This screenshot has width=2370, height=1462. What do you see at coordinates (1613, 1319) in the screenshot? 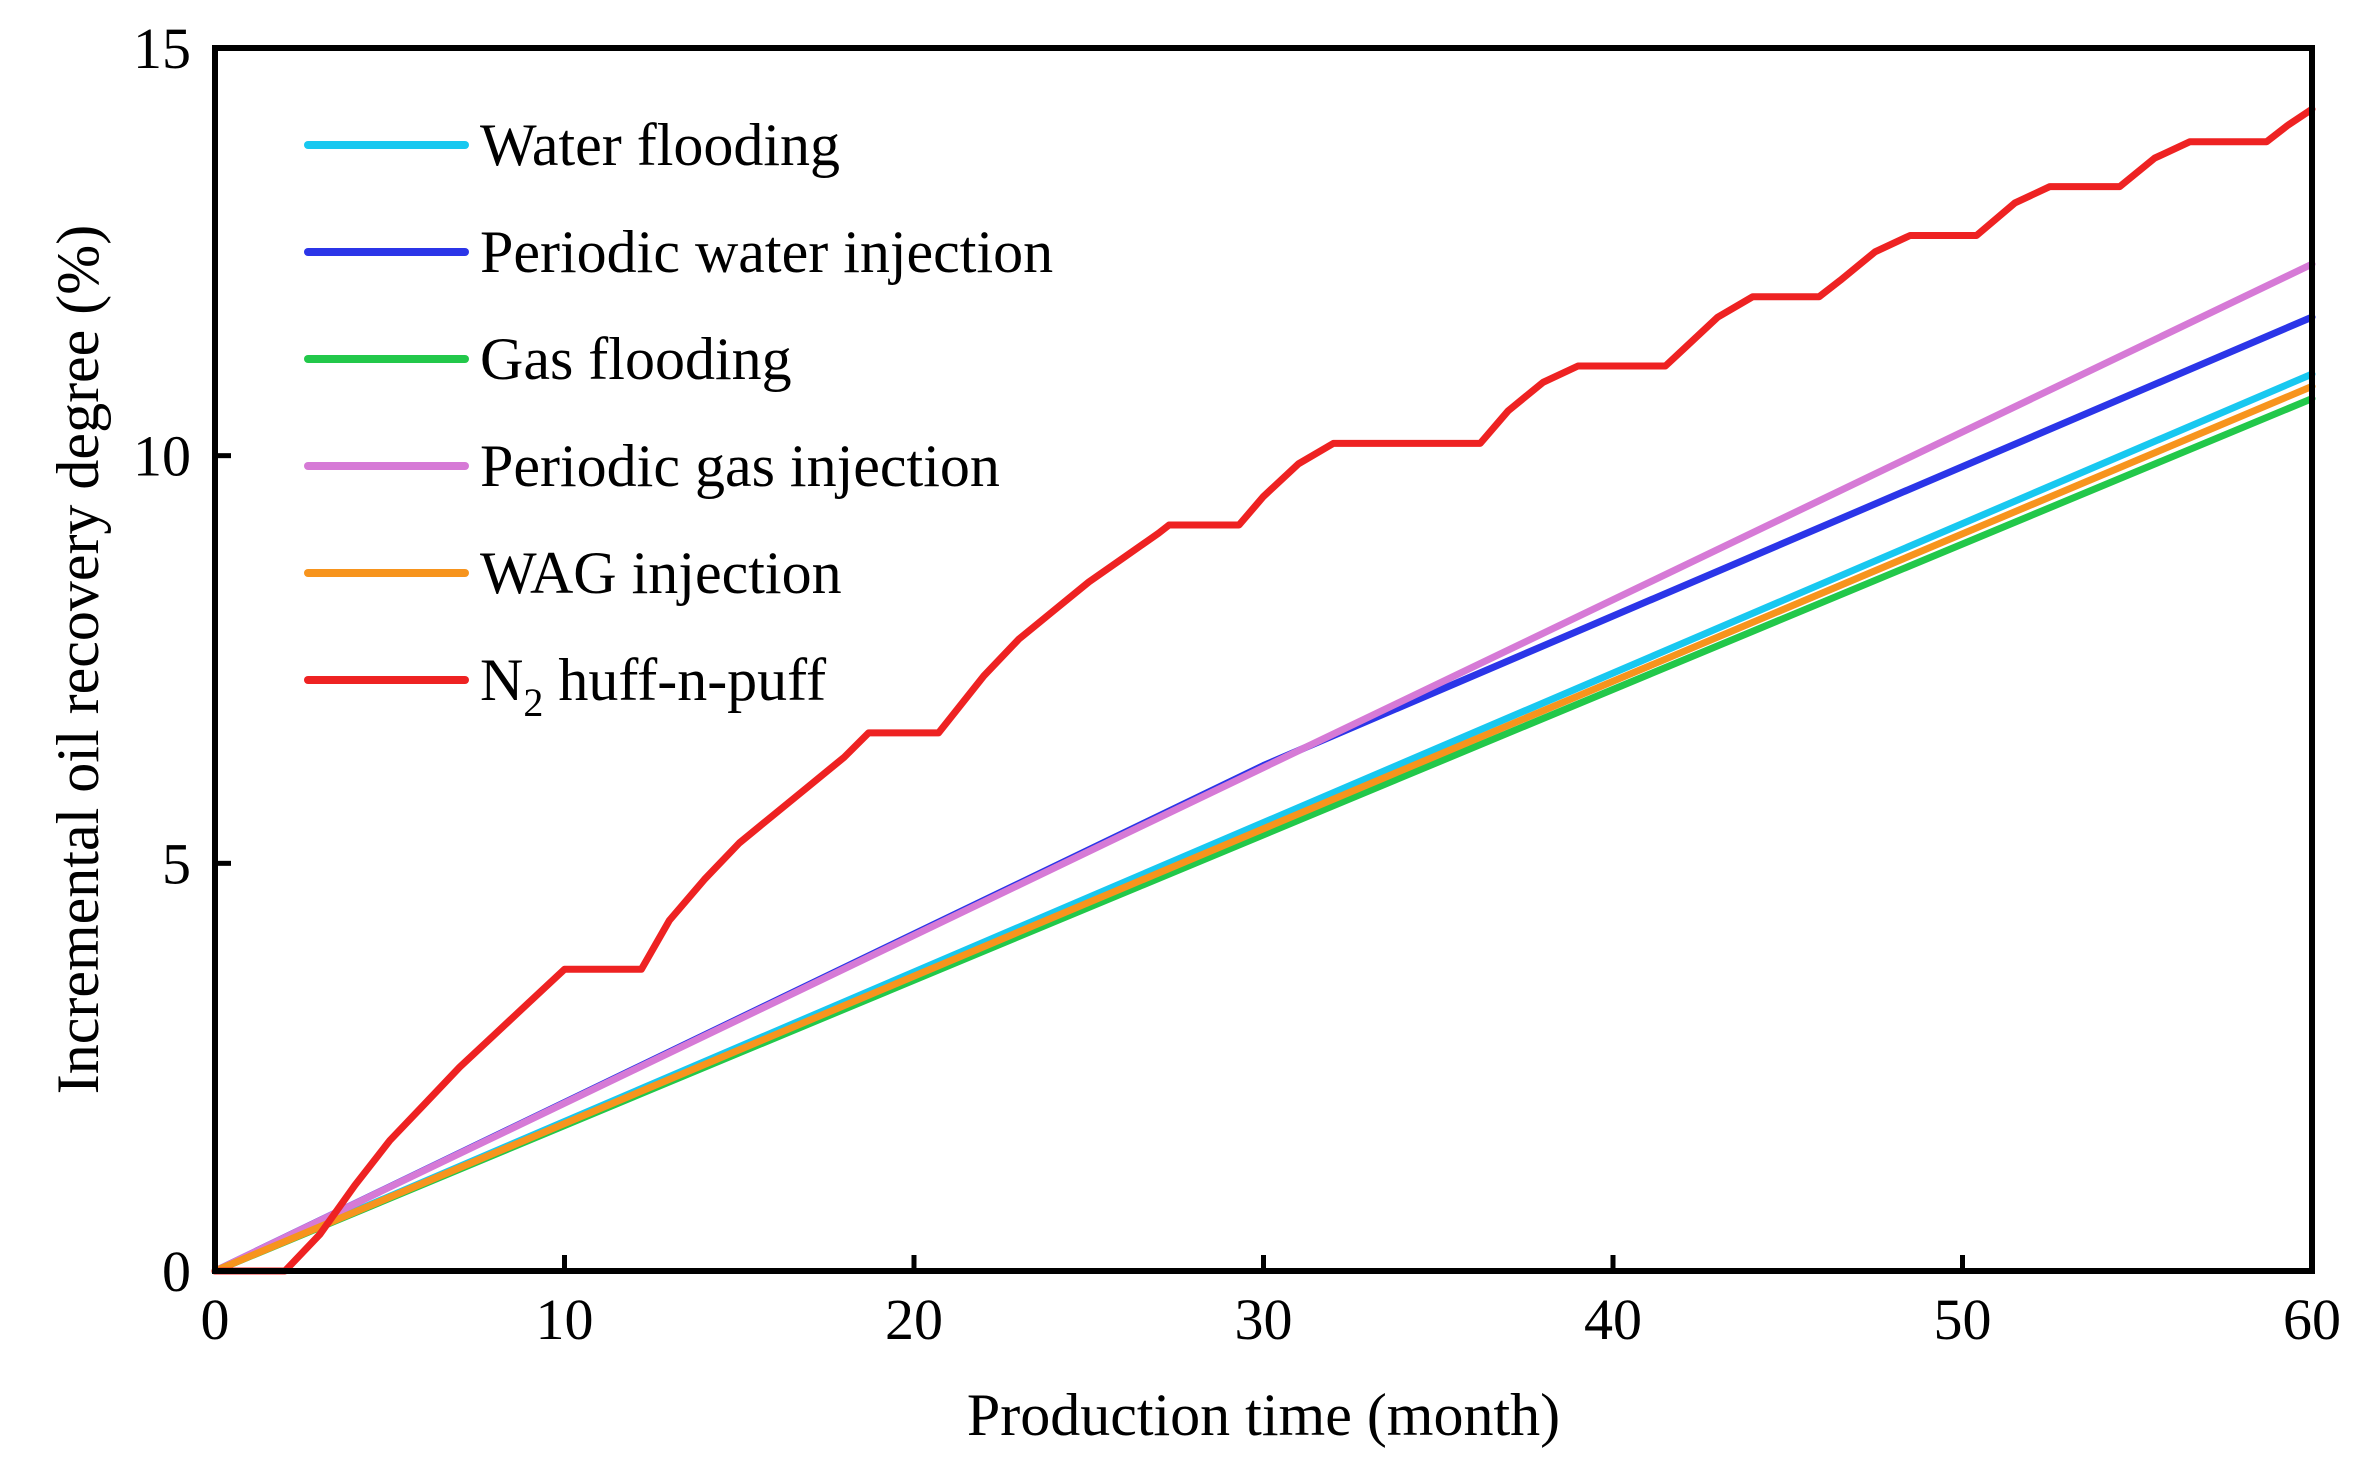
I see `x-tick-label-4: 40` at bounding box center [1613, 1319].